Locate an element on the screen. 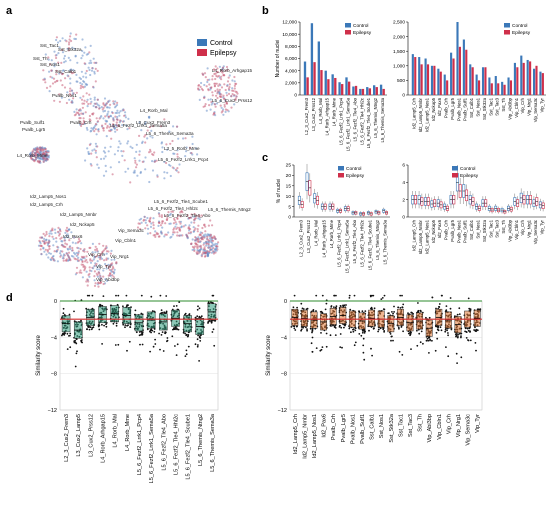 Image resolution: width=553 pixels, height=506 pixels. c-right-x-tick-label: Vip_Crh is located at coordinates (522, 227).